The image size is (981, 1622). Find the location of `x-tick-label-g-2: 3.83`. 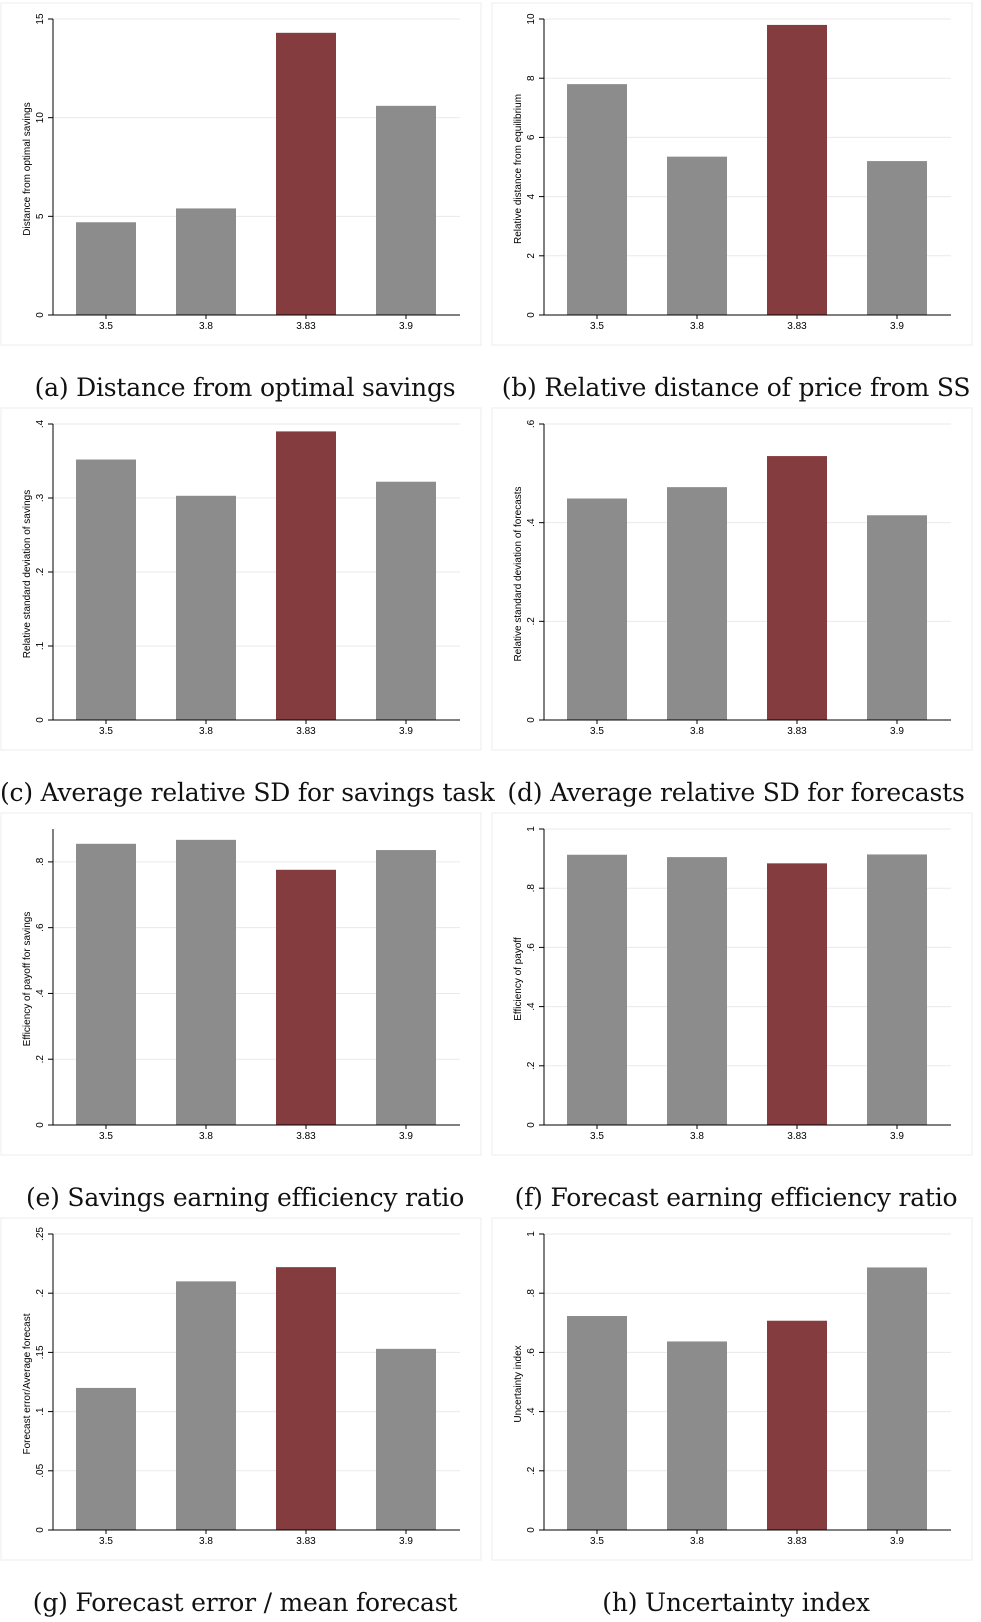

x-tick-label-g-2: 3.83 is located at coordinates (306, 1541).